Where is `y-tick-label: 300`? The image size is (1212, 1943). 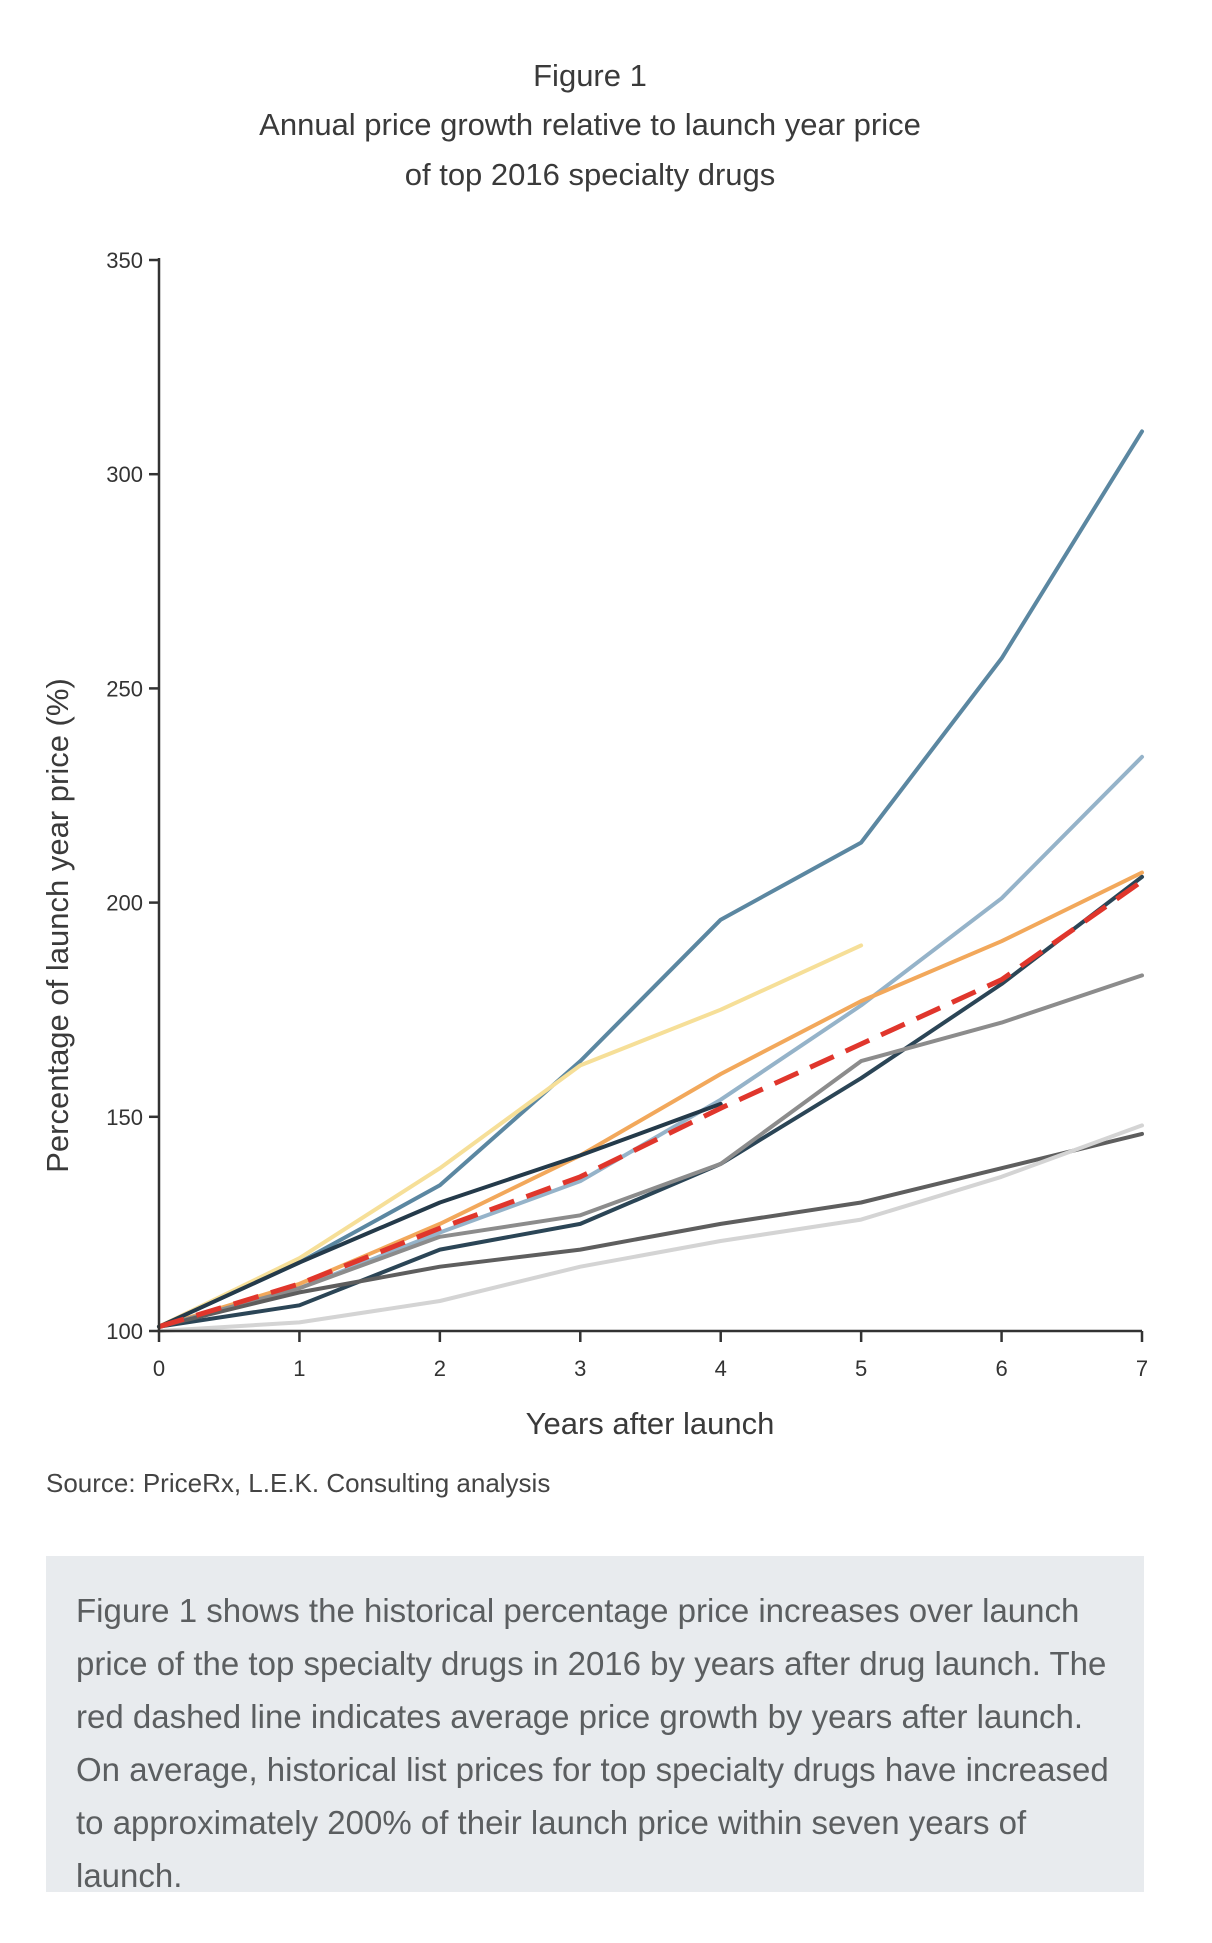
y-tick-label: 300 is located at coordinates (124, 474).